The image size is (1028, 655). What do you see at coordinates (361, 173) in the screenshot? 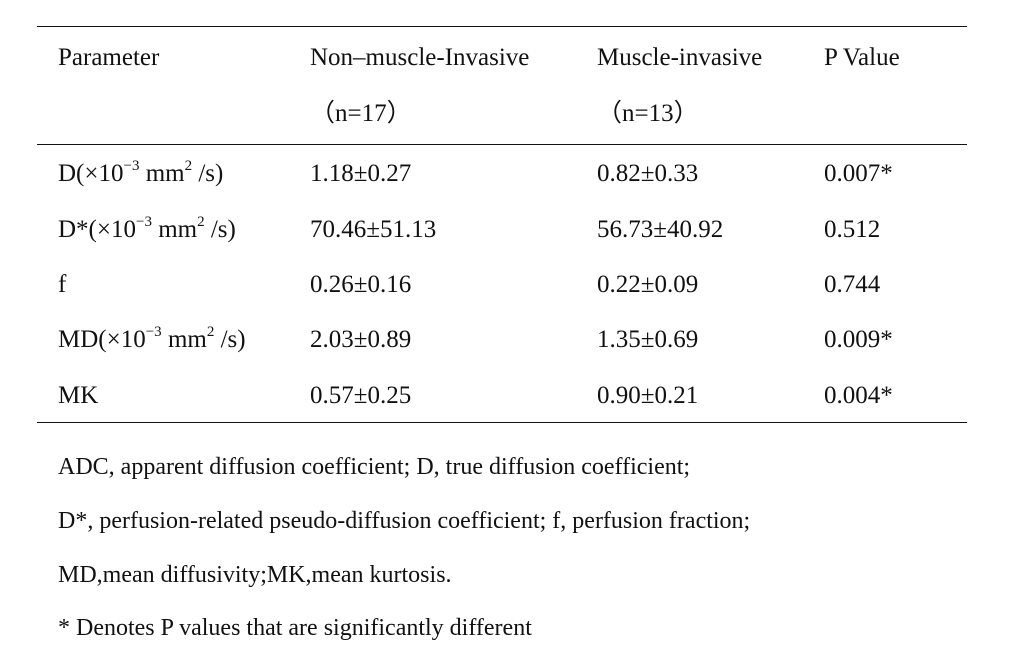
I see `row-d-non-muscle-invasive: 1.18±0.27` at bounding box center [361, 173].